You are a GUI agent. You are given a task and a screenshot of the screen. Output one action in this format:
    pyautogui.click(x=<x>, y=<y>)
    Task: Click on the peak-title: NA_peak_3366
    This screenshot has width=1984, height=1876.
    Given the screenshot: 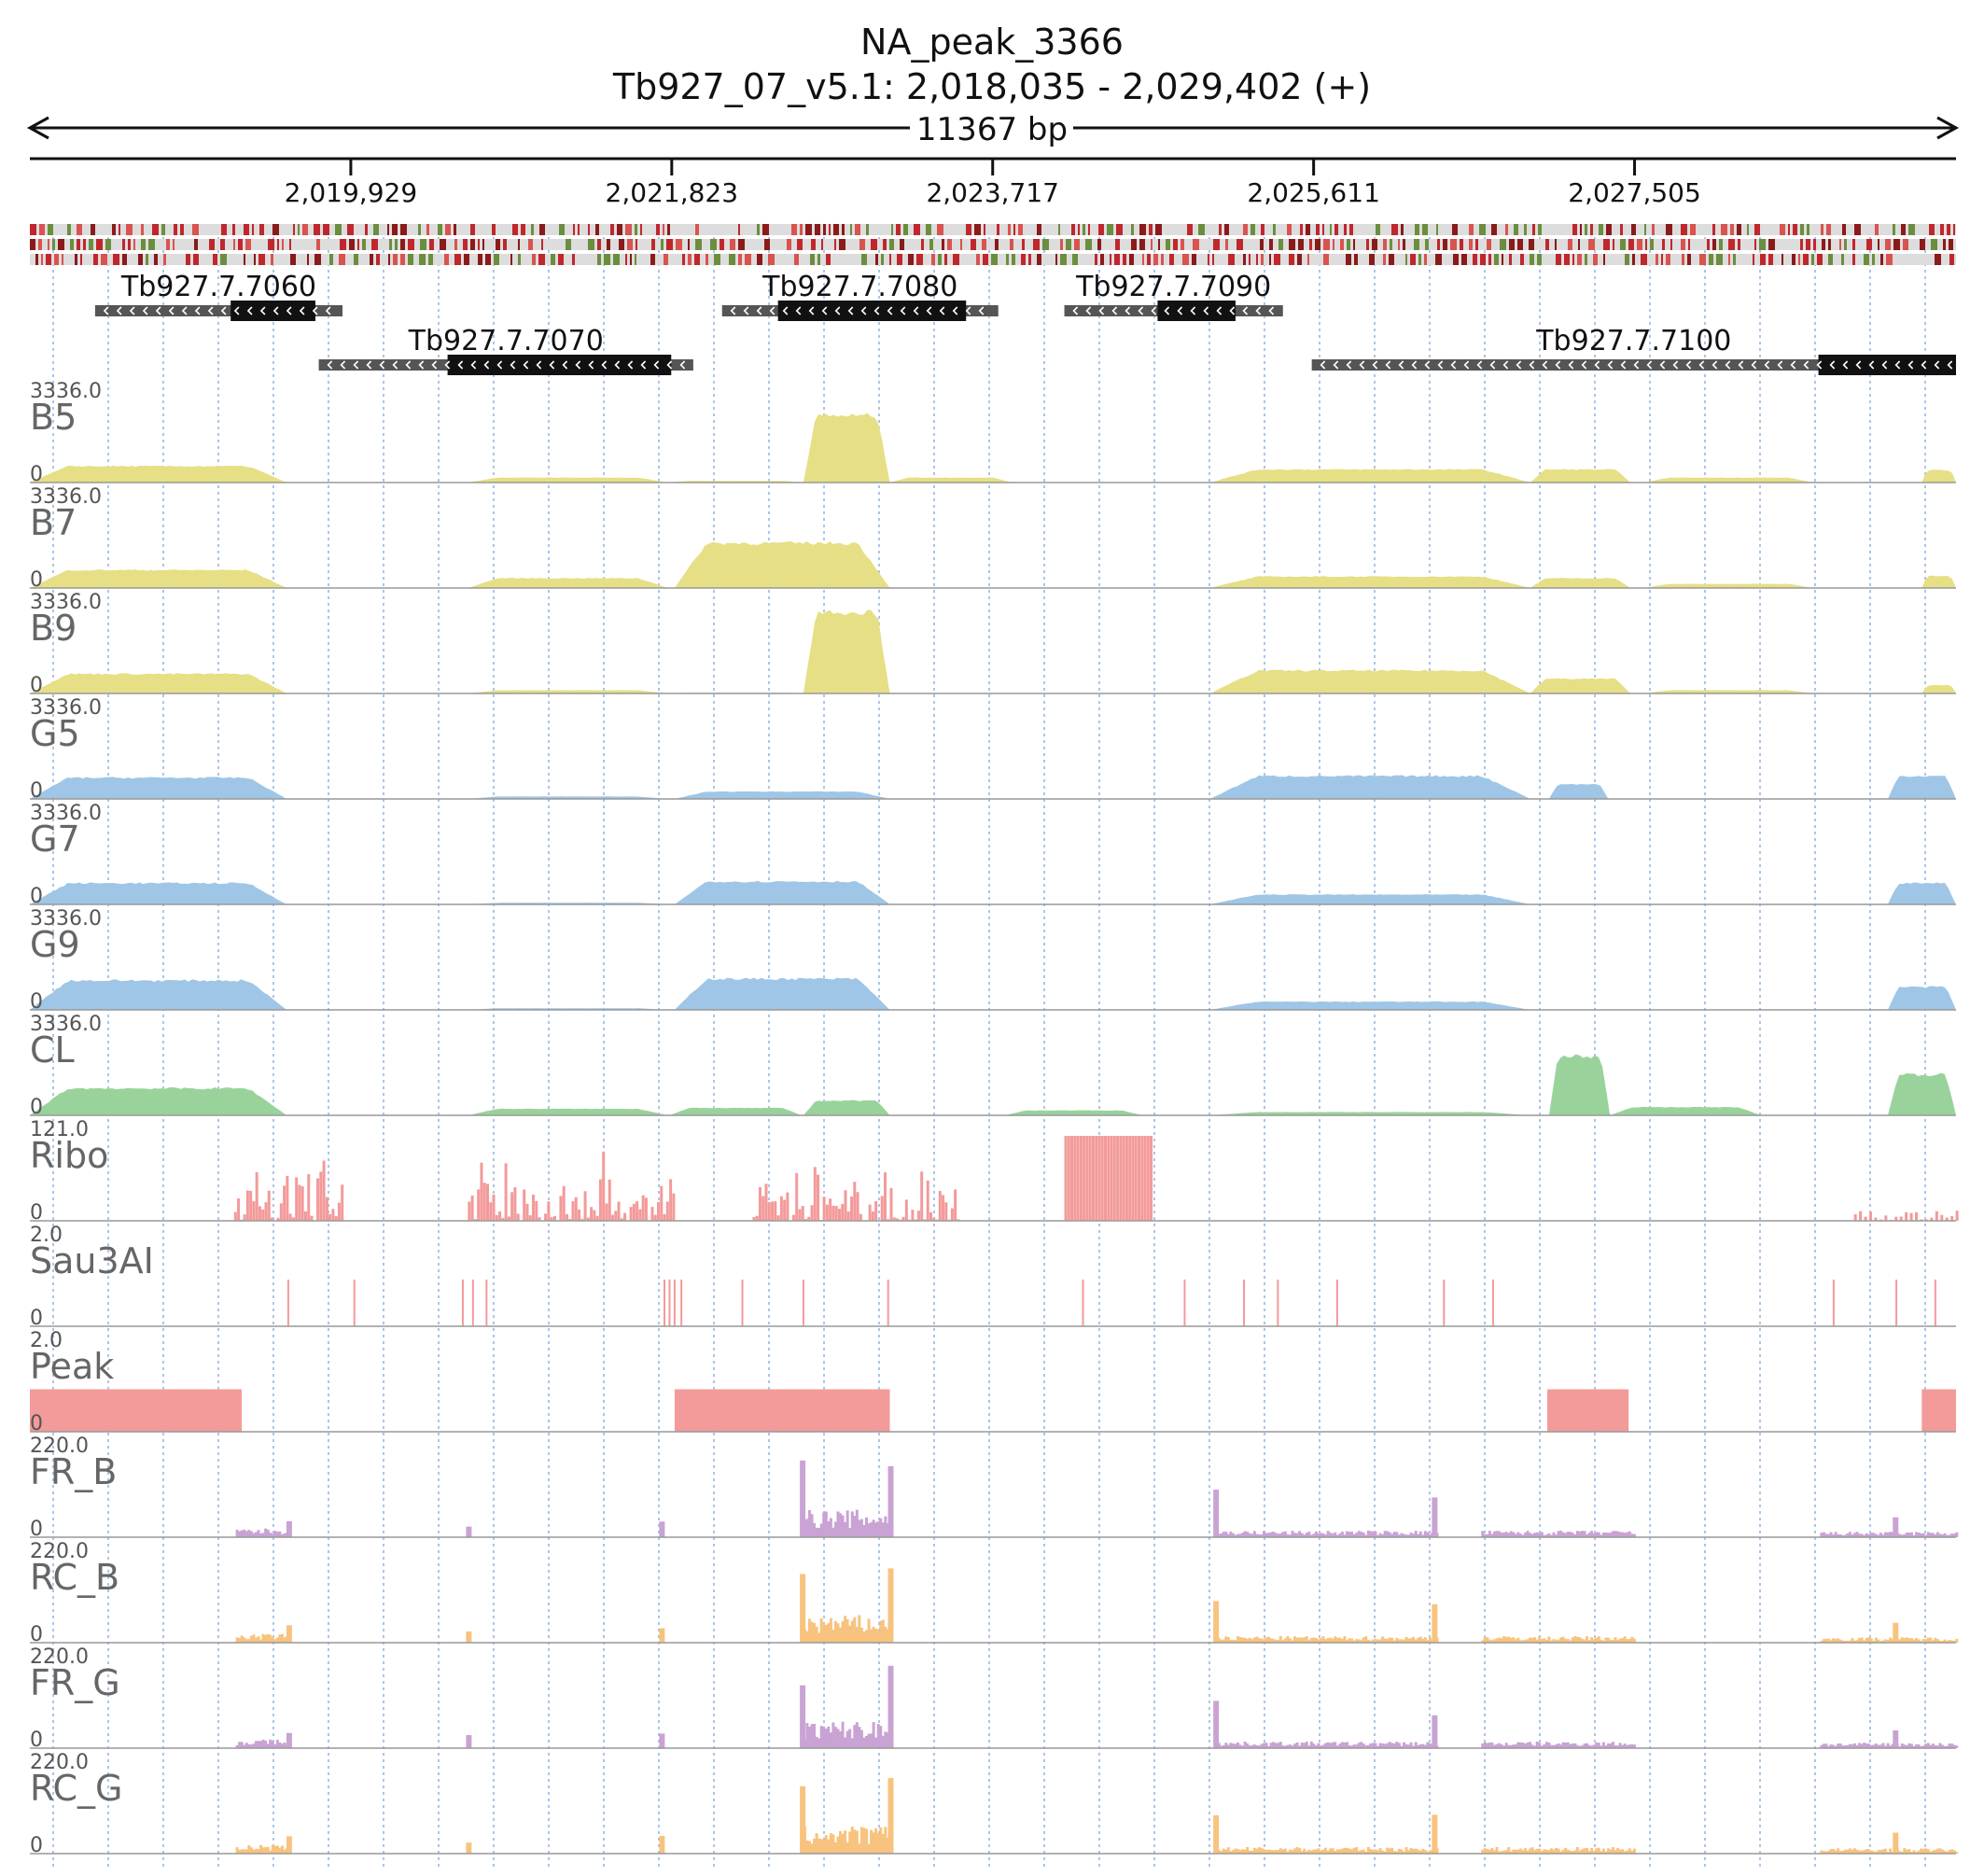 What is the action you would take?
    pyautogui.click(x=992, y=42)
    